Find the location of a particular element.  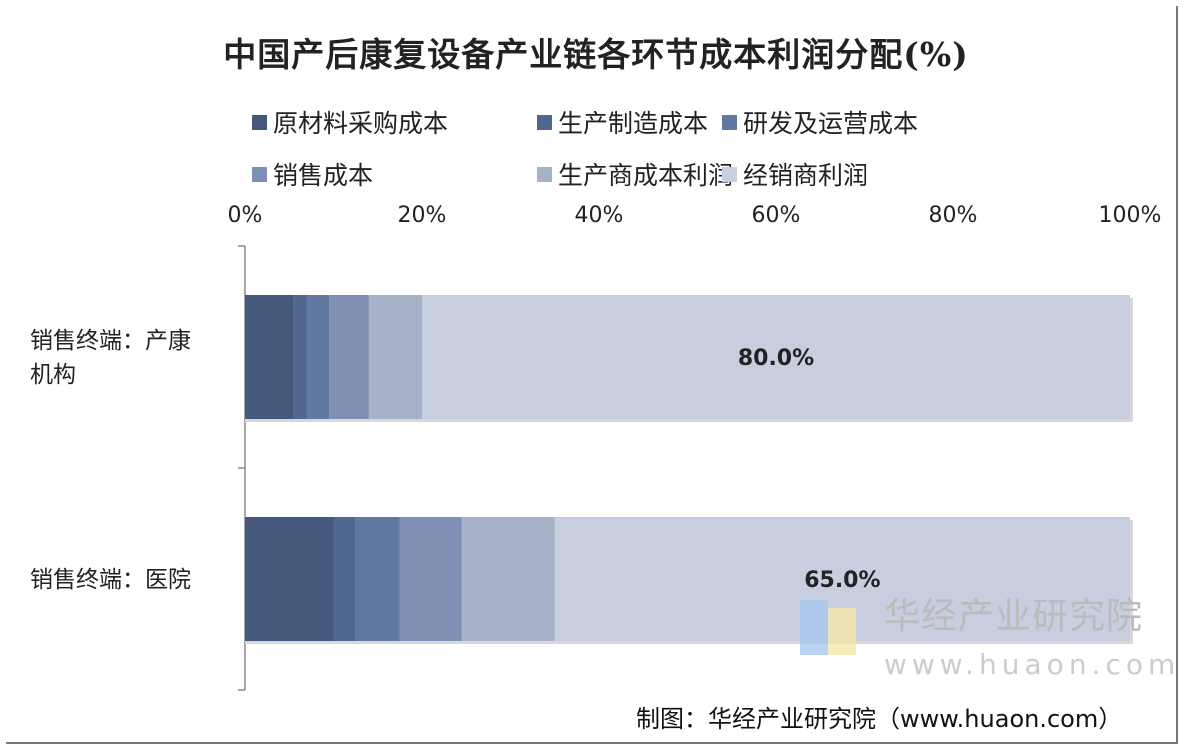

x-tick-label: 0% is located at coordinates (245, 215).